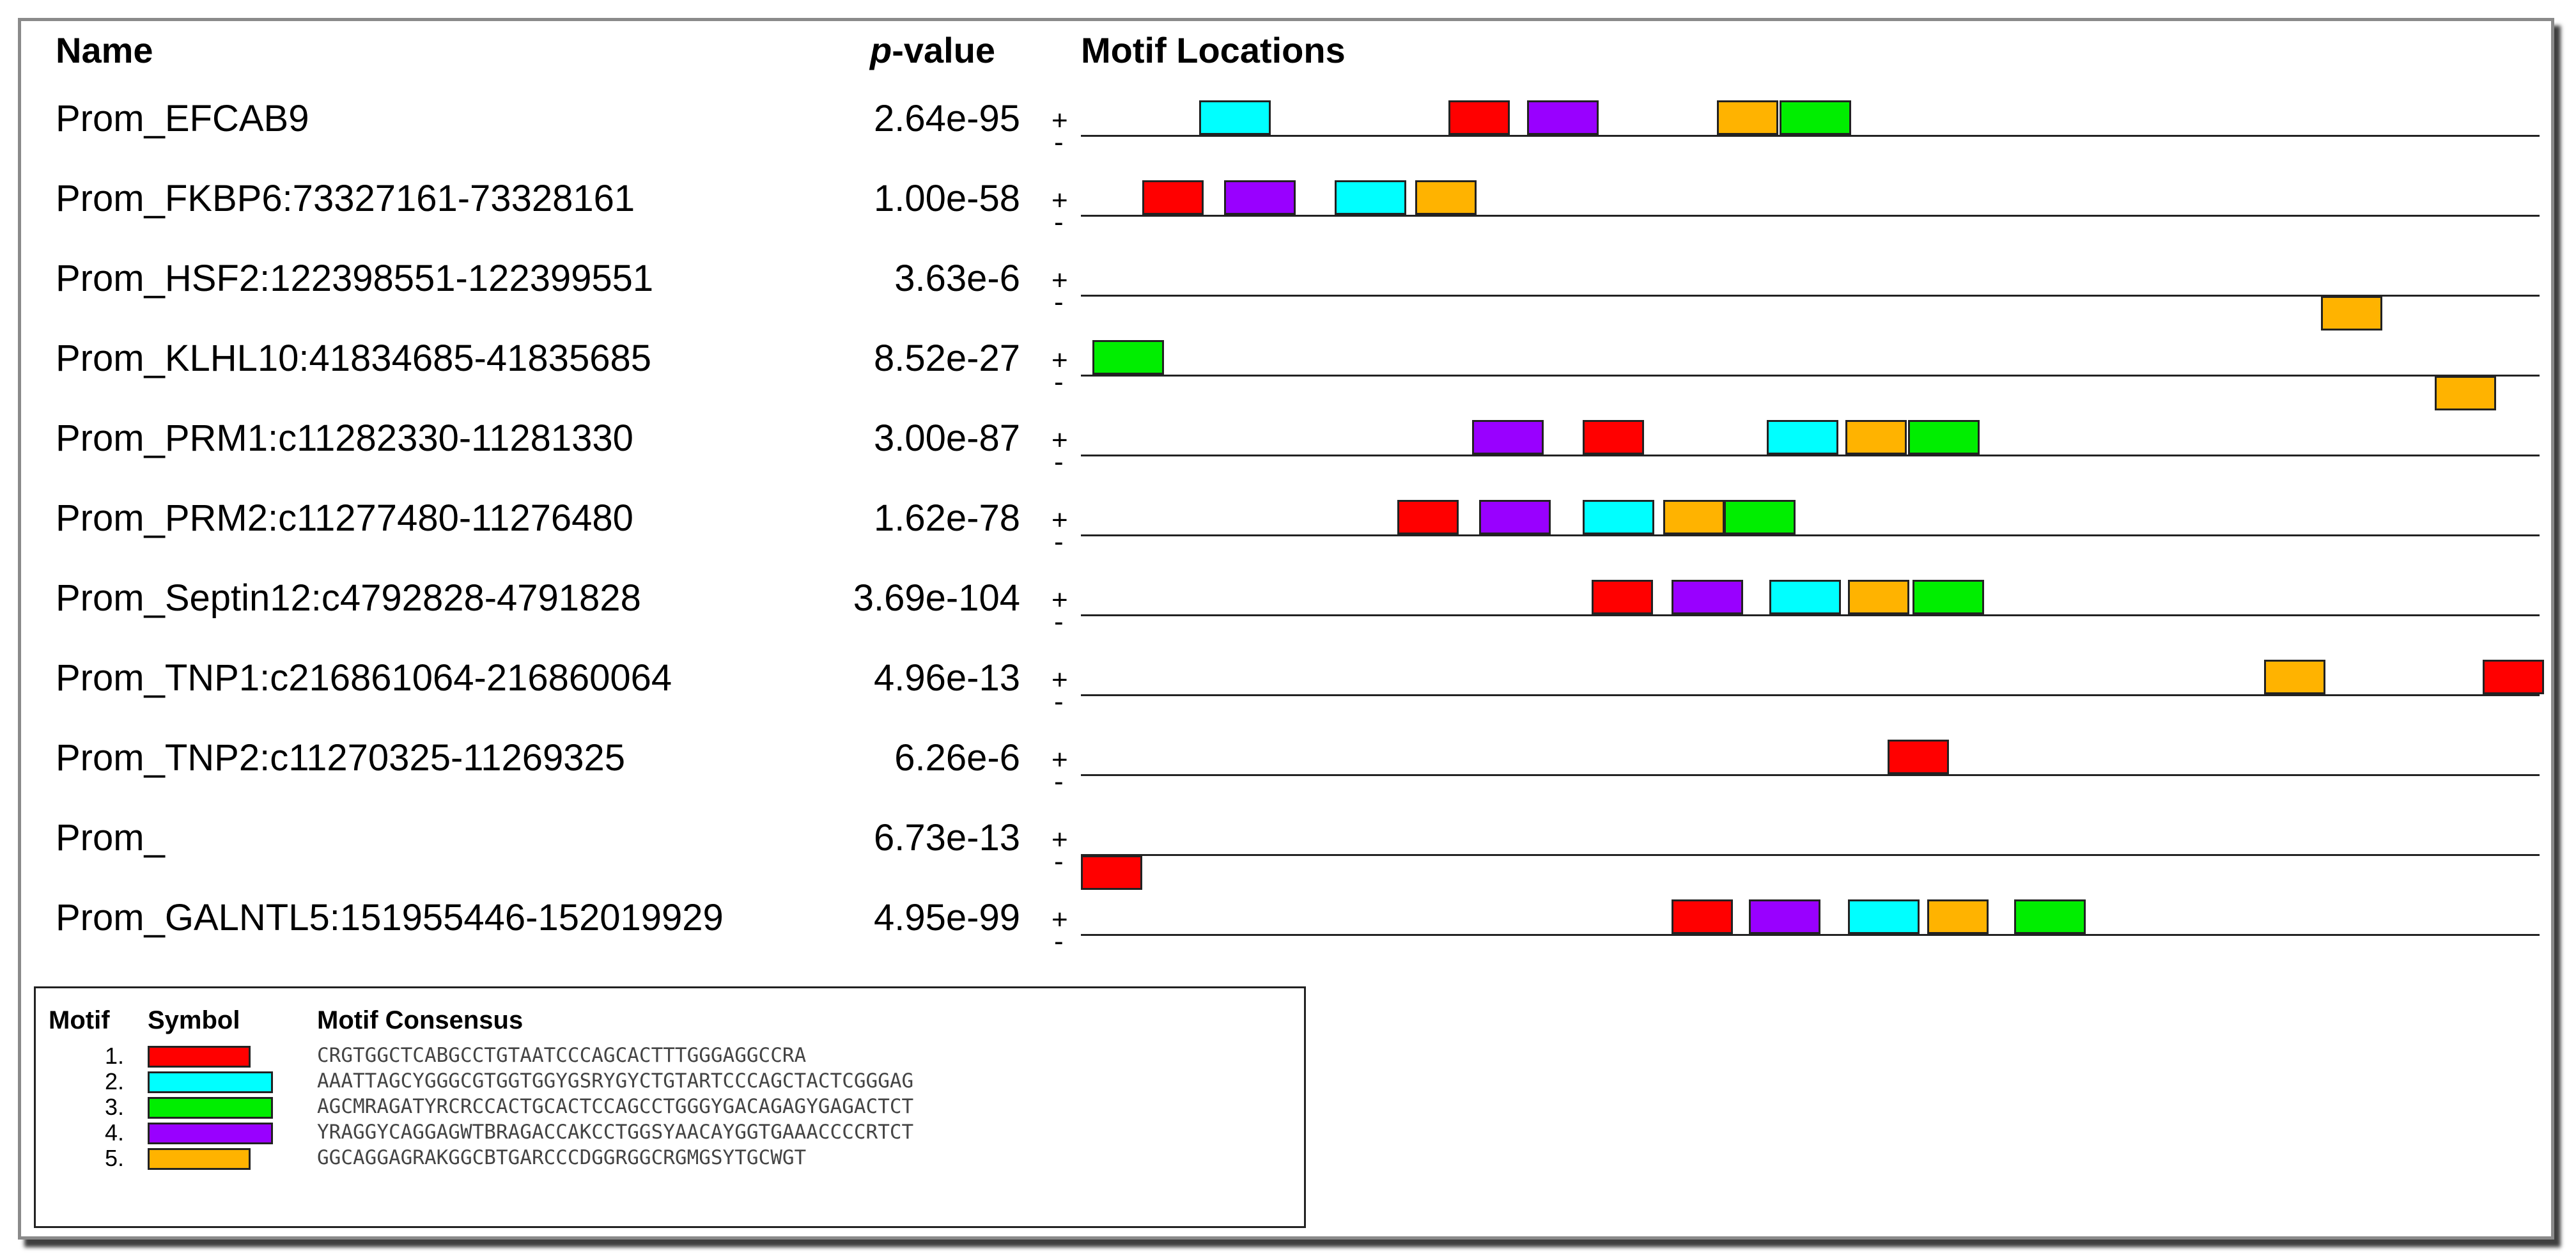 The height and width of the screenshot is (1260, 2576). I want to click on sequence-name: Prom_TNP1:c216861064-216860064, so click(364, 678).